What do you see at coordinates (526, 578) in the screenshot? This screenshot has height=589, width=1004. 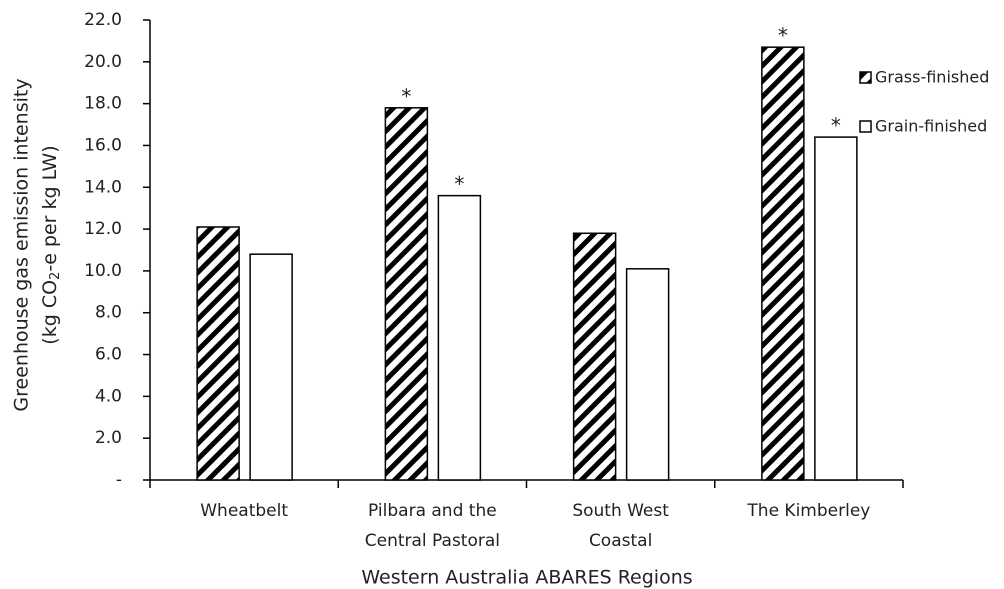 I see `x-axis-title: Western Australia ABARES Regions` at bounding box center [526, 578].